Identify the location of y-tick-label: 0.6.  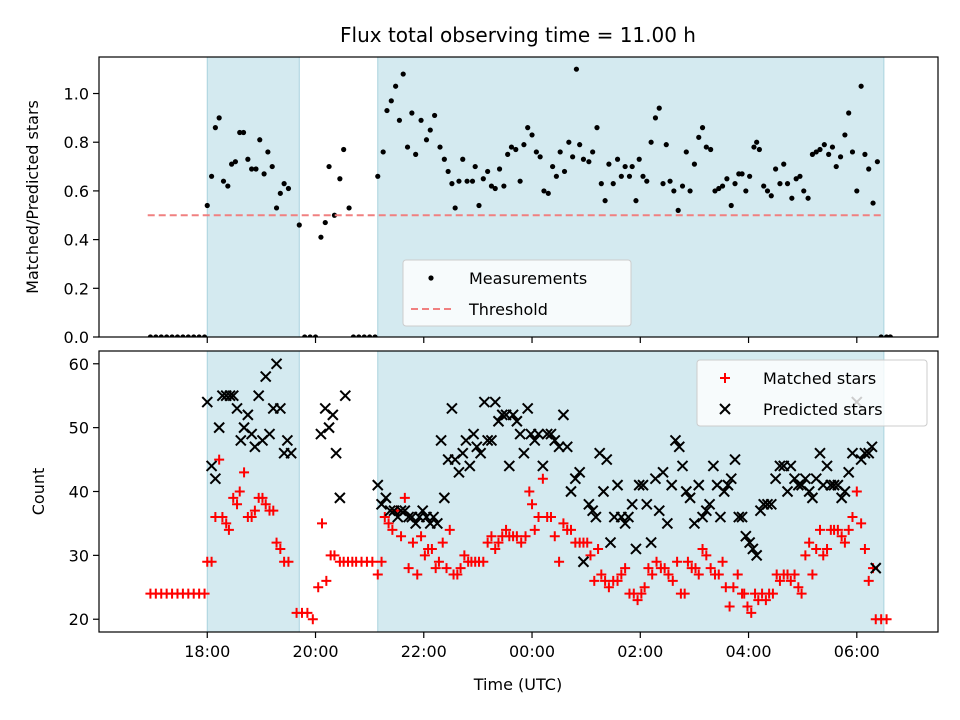
(76, 191).